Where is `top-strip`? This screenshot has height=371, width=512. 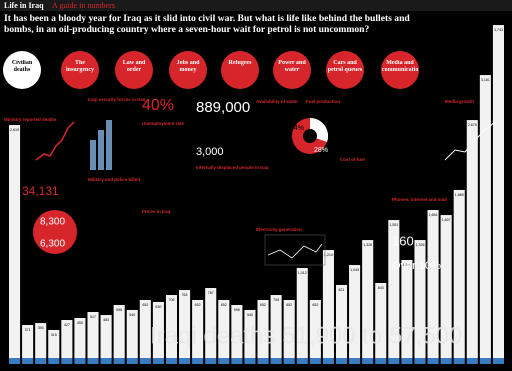
top-strip is located at coordinates (256, 5).